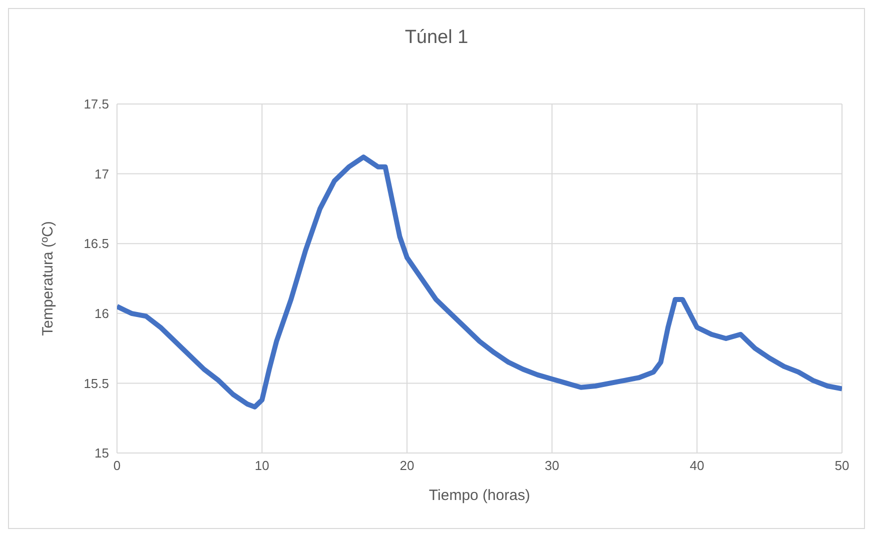 This screenshot has height=535, width=871. What do you see at coordinates (96, 383) in the screenshot?
I see `y-tick-label: 15.5` at bounding box center [96, 383].